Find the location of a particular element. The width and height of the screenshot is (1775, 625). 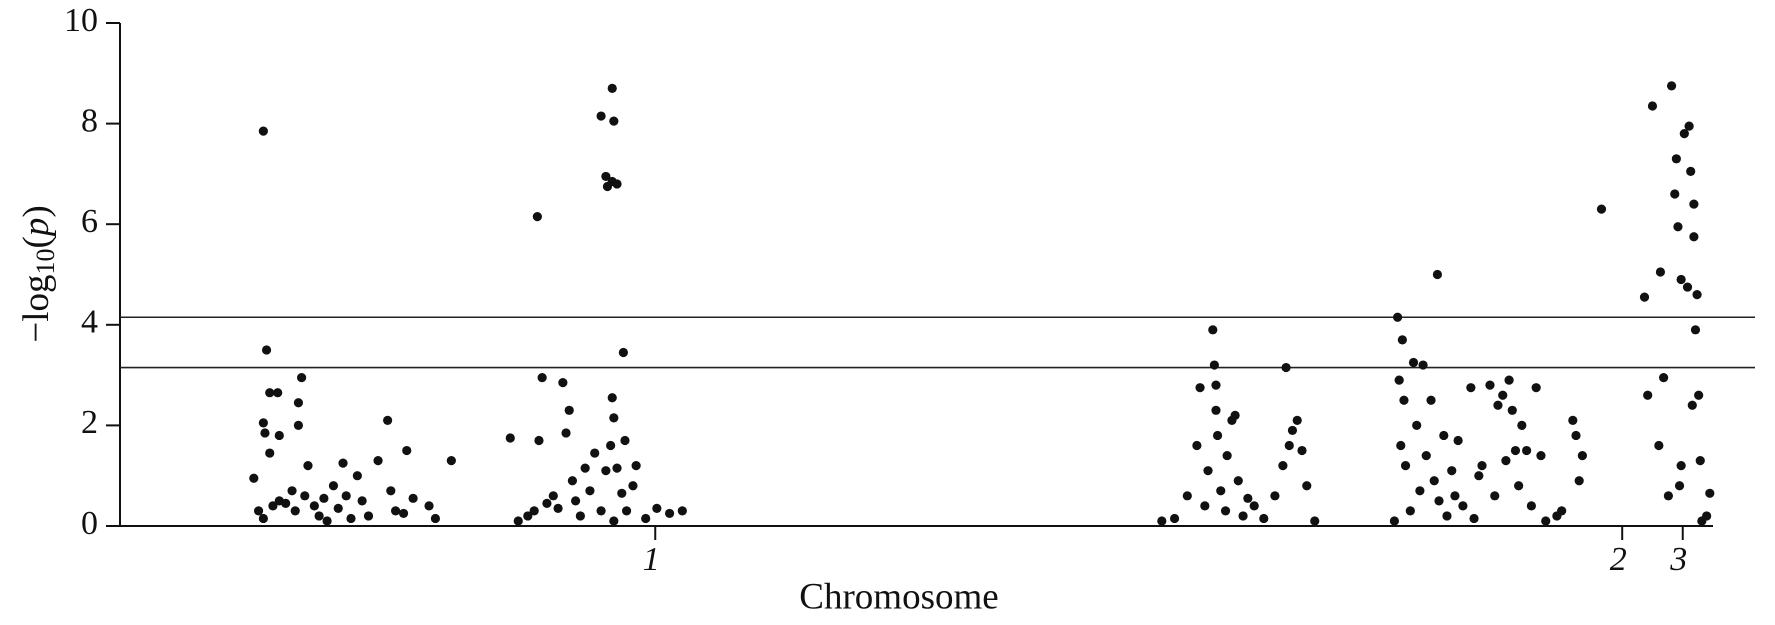

y-label-var: p is located at coordinates (36, 229).